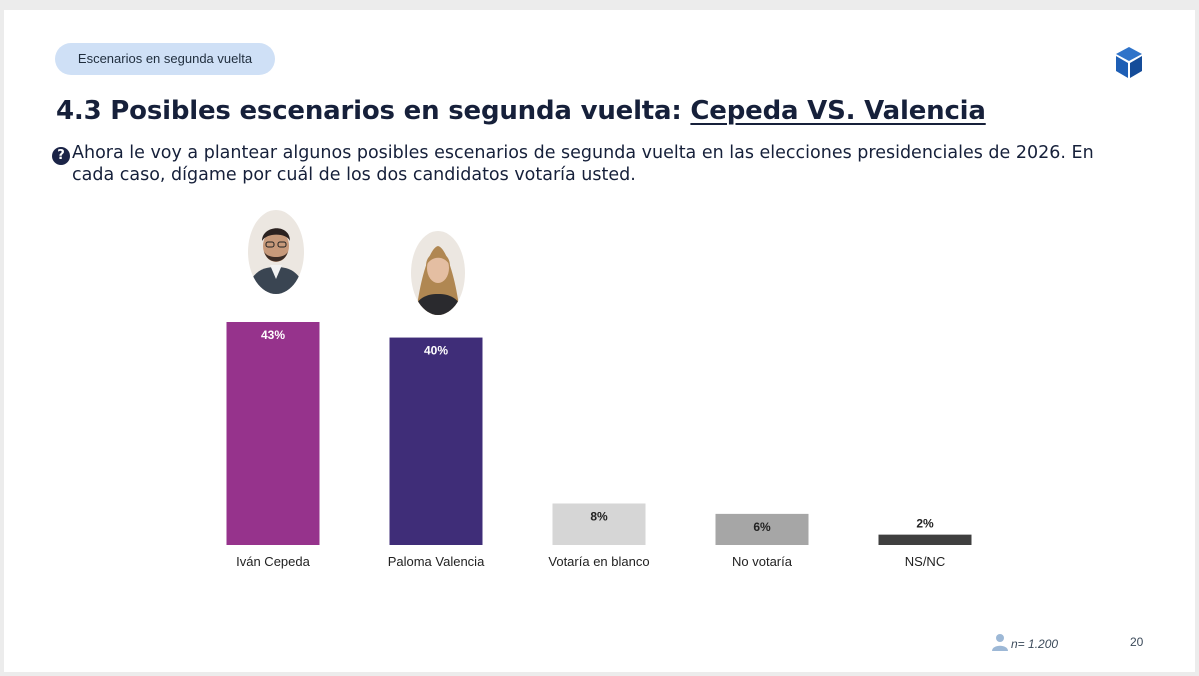 This screenshot has height=676, width=1199. What do you see at coordinates (762, 561) in the screenshot?
I see `category-label: No votaría` at bounding box center [762, 561].